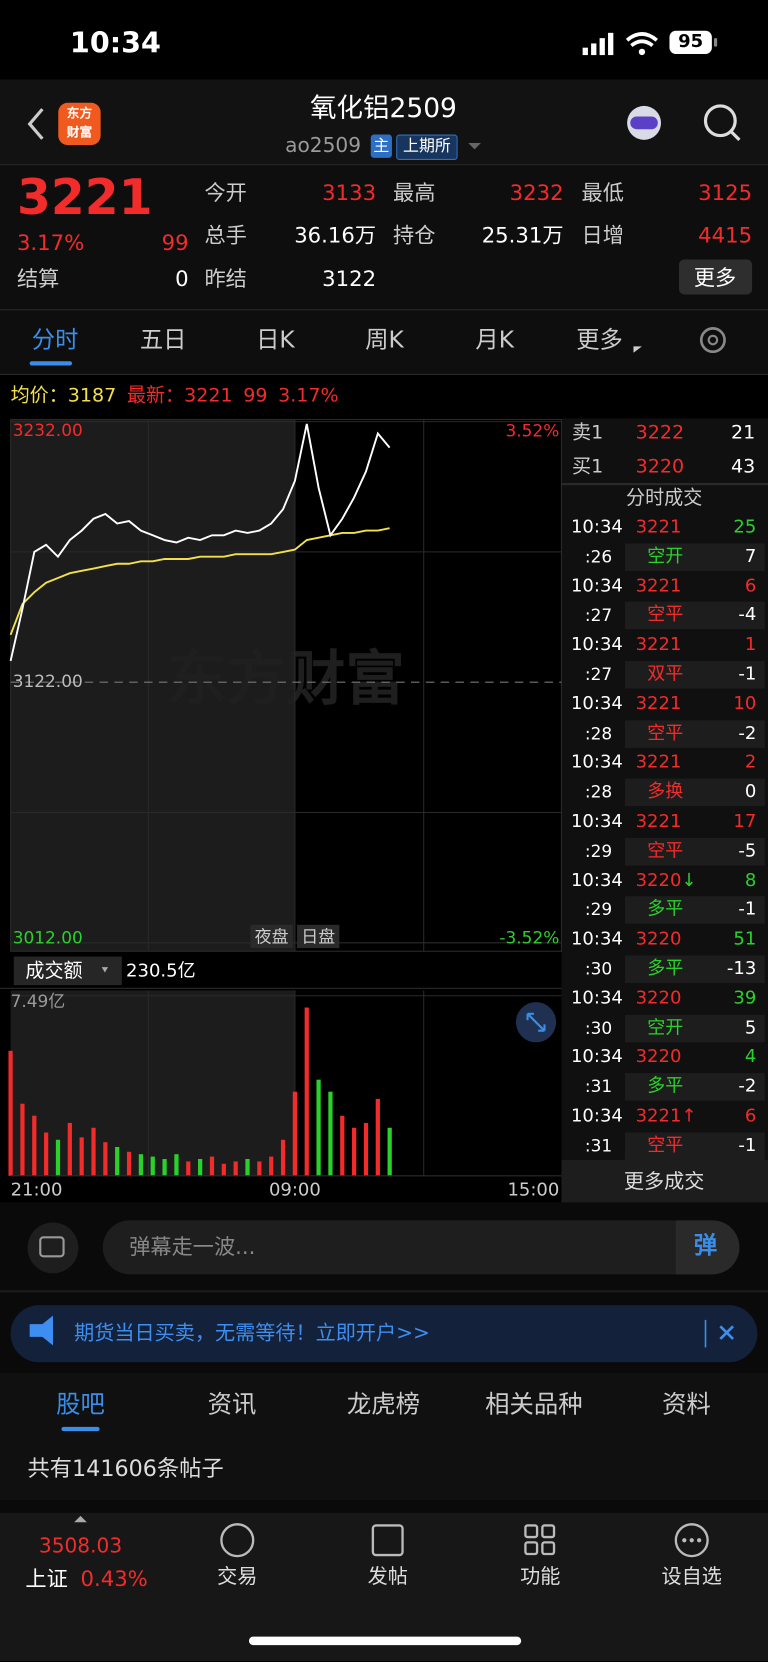 This screenshot has width=768, height=1662. I want to click on trade-arrow: ↑, so click(689, 1116).